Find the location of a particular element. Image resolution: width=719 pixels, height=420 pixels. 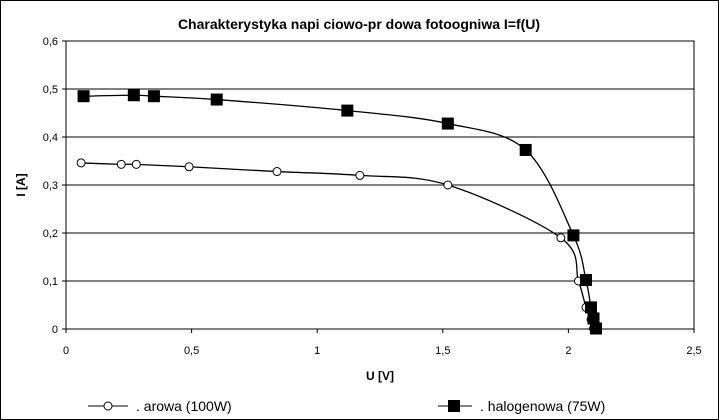

legend-item-halogenowa: . halogenowa (75W) is located at coordinates (521, 406).